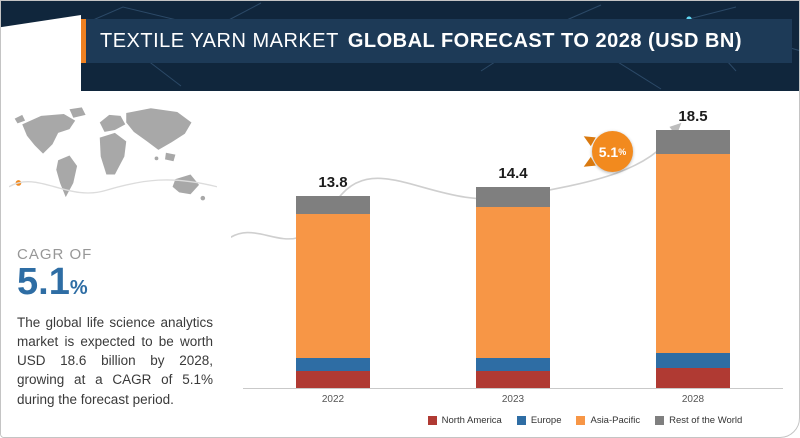 This screenshot has width=800, height=438. What do you see at coordinates (333, 399) in the screenshot?
I see `x-axis-label-2022: 2022` at bounding box center [333, 399].